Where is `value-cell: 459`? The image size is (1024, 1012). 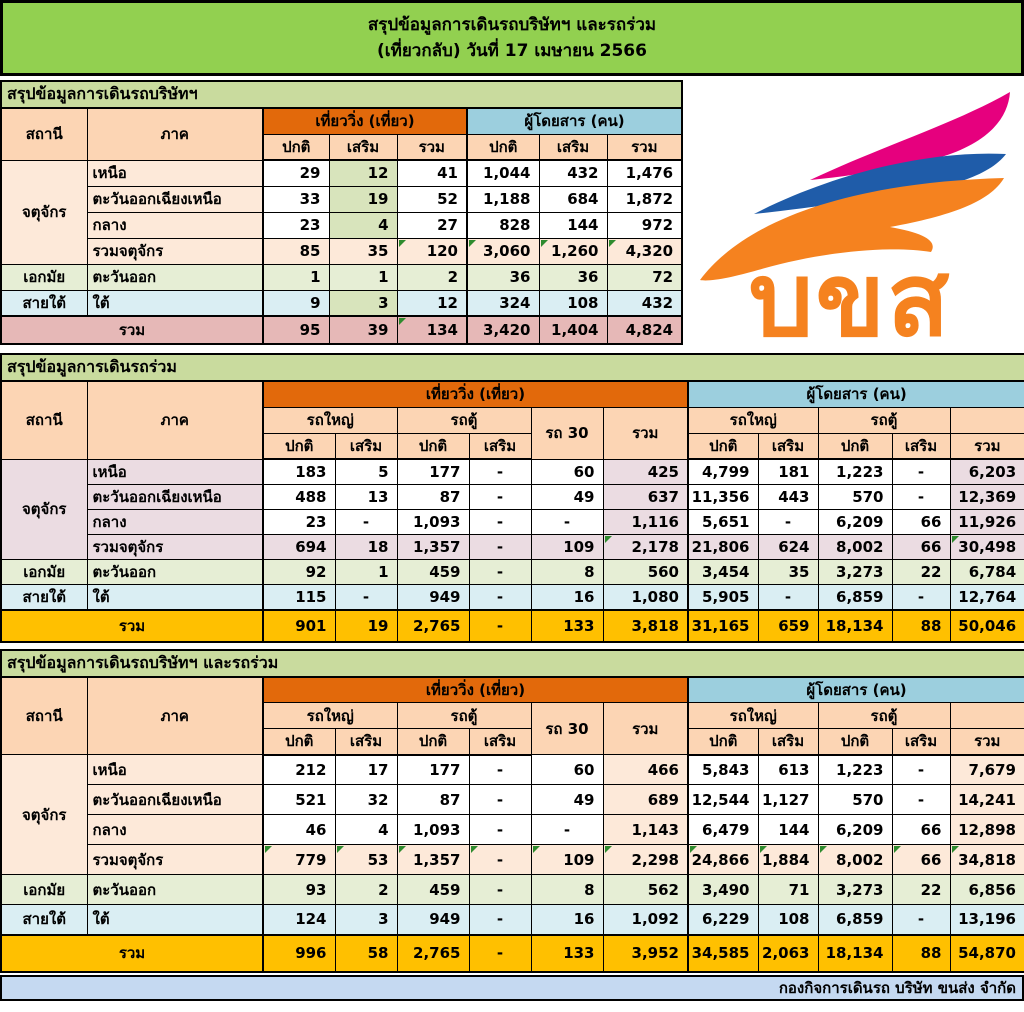
value-cell: 459 is located at coordinates (433, 889).